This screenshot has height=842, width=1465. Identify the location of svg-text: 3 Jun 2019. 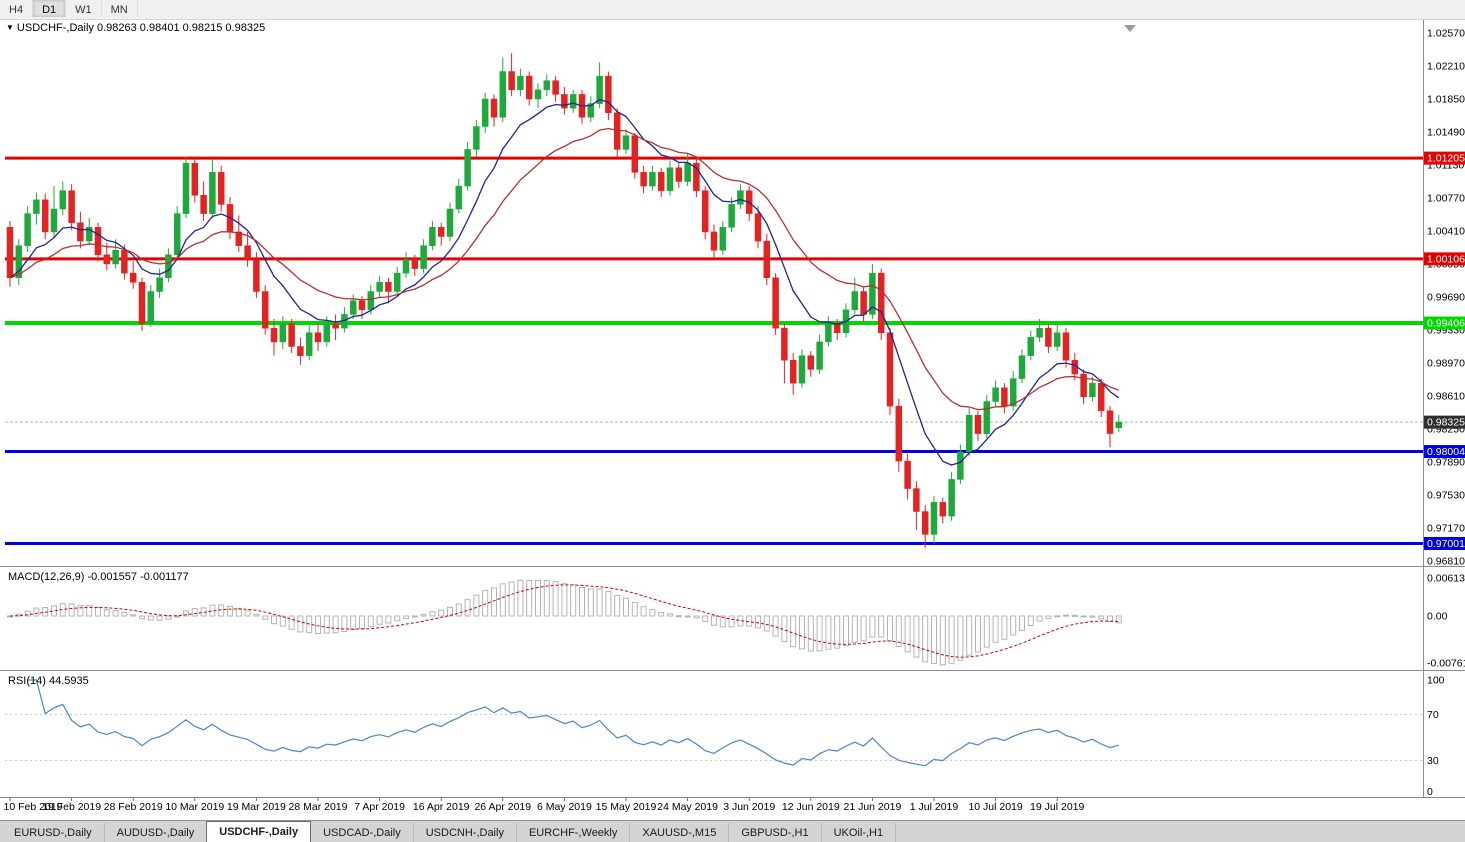
(749, 807).